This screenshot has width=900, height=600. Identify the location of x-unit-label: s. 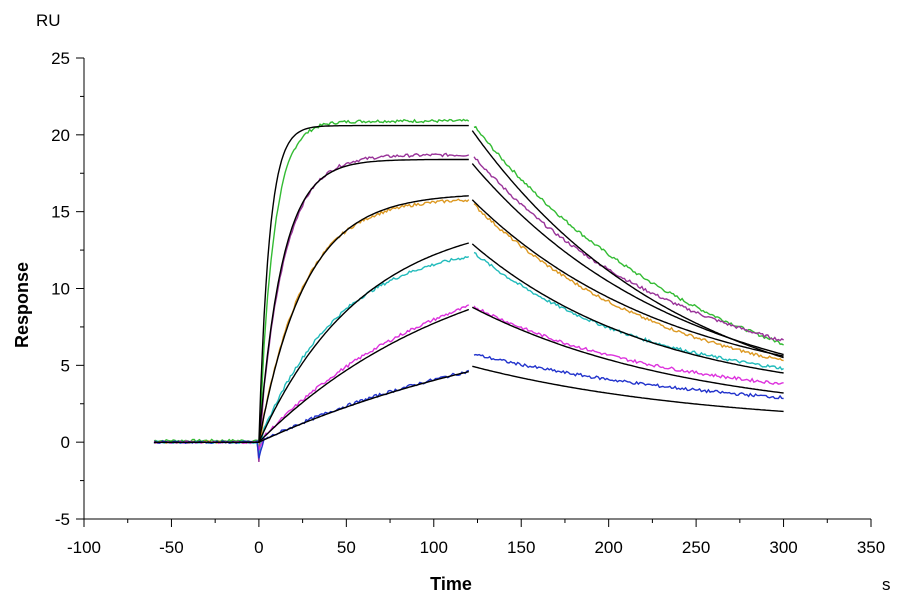
(886, 584).